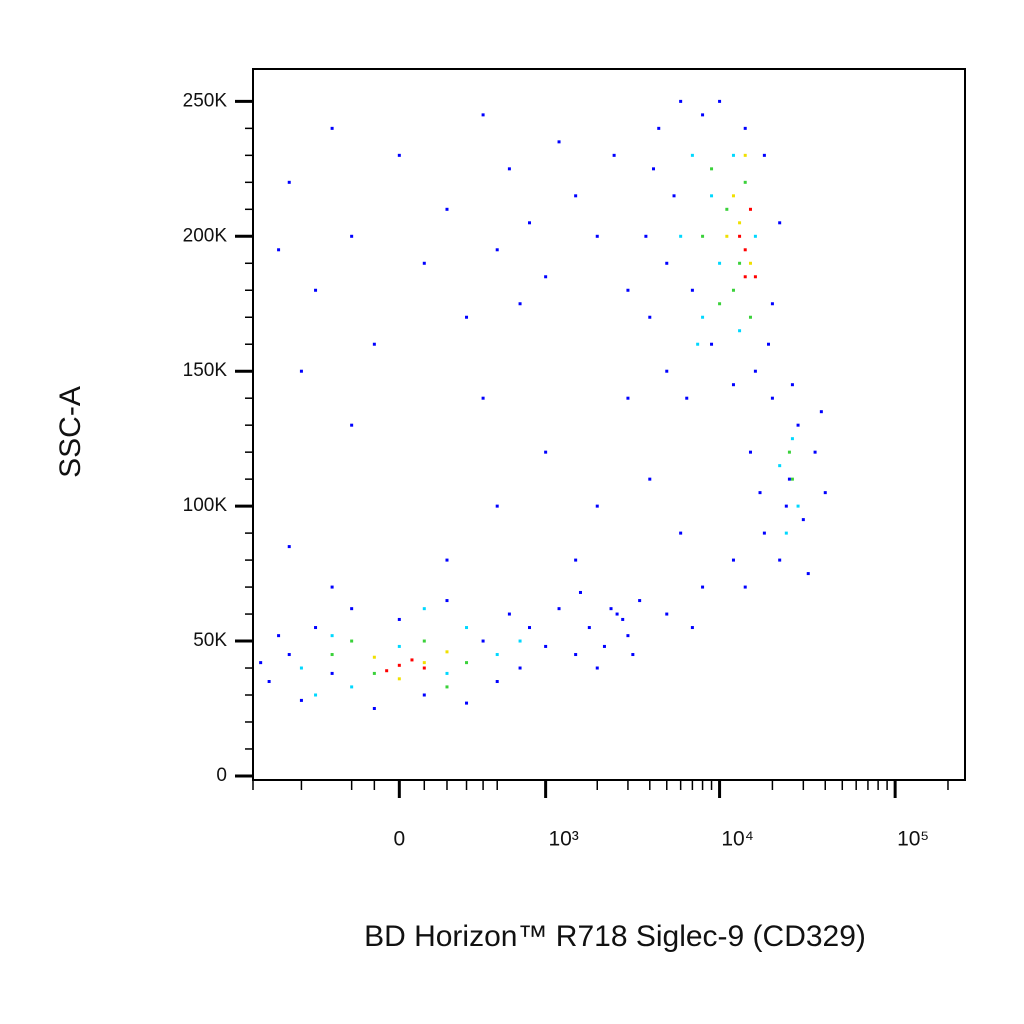 This screenshot has width=1024, height=1024. Describe the element at coordinates (737, 839) in the screenshot. I see `x-tick-label: 10⁴` at that location.